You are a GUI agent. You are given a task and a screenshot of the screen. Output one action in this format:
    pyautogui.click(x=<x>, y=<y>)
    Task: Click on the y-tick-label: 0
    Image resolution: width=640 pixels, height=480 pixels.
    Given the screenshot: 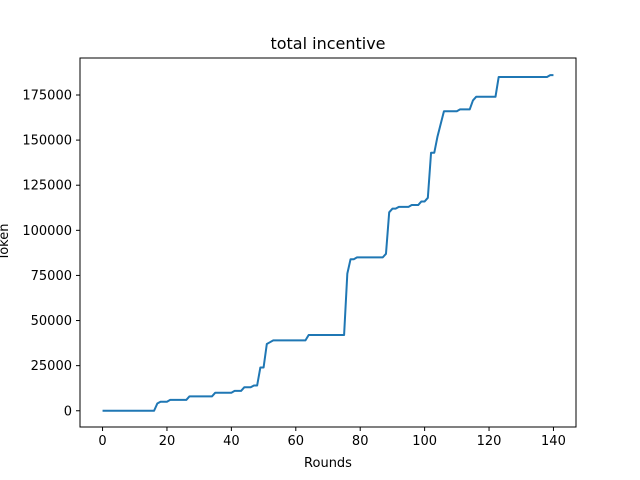 What is the action you would take?
    pyautogui.click(x=68, y=411)
    